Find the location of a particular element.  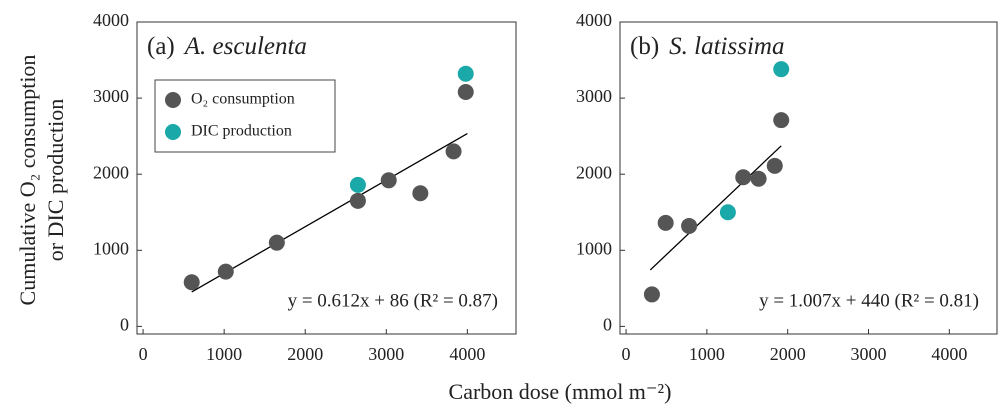

panel-letter: (a) is located at coordinates (161, 46).